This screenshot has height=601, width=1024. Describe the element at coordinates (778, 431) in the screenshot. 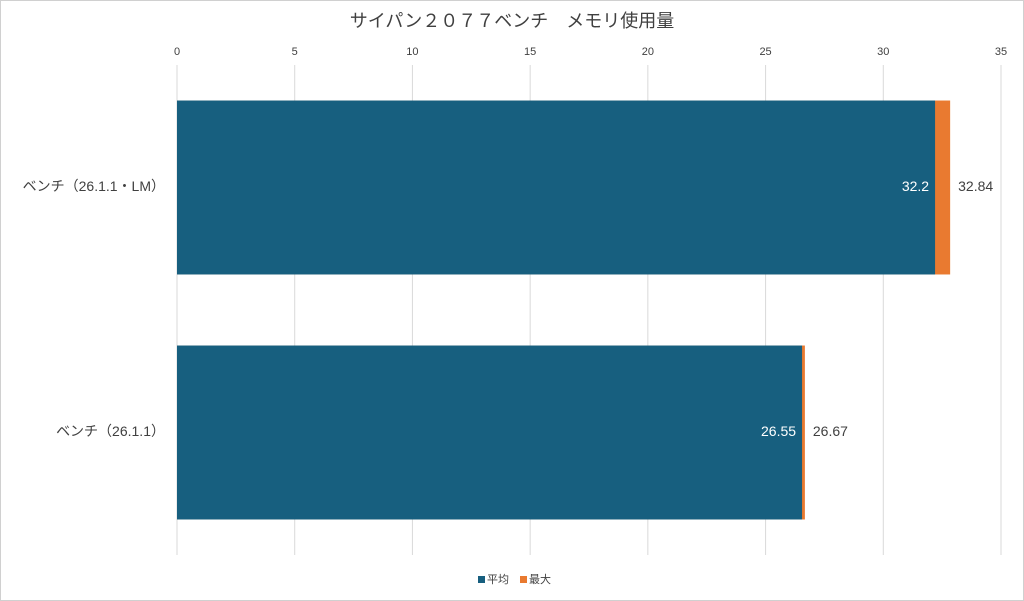

I see `data-label: 26.55` at that location.